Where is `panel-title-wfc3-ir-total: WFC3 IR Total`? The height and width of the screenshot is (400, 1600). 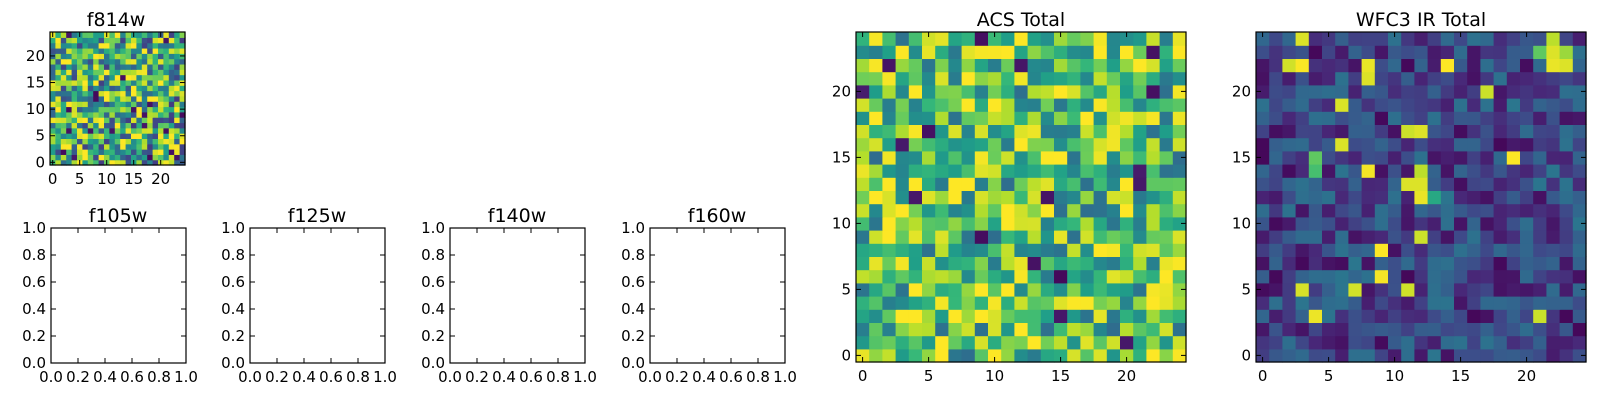 panel-title-wfc3-ir-total: WFC3 IR Total is located at coordinates (1421, 20).